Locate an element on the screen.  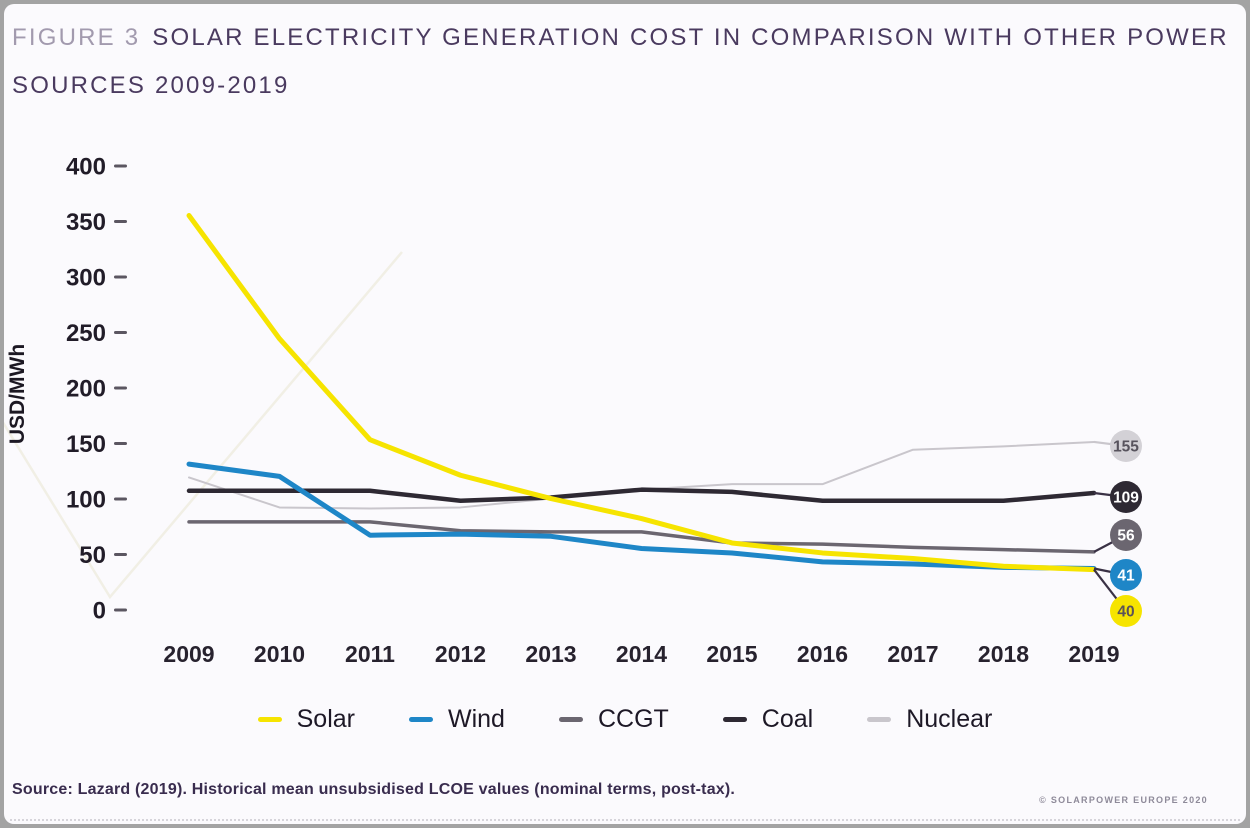
legend-item-wind: Wind is located at coordinates (457, 719).